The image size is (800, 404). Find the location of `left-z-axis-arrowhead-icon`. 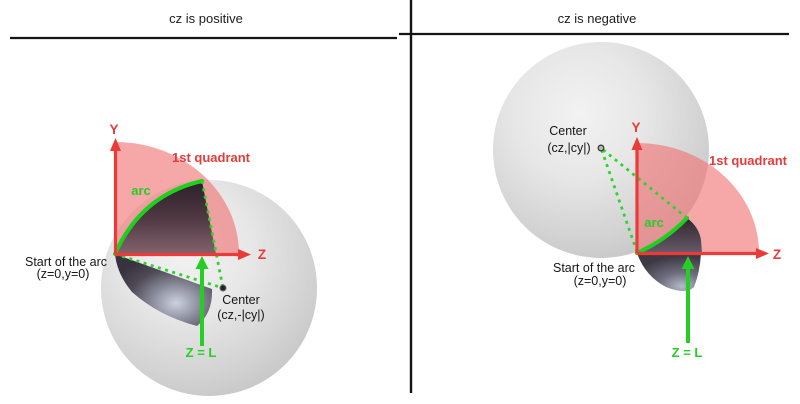

left-z-axis-arrowhead-icon is located at coordinates (244, 254).